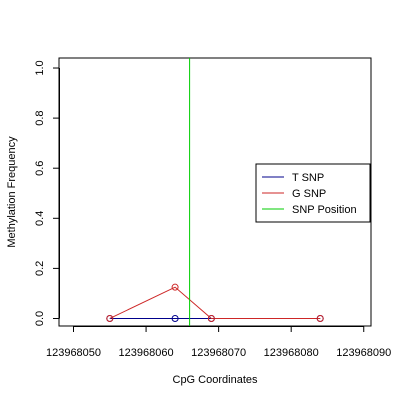 The width and height of the screenshot is (400, 400). Describe the element at coordinates (215, 380) in the screenshot. I see `x-axis-title: CpG Coordinates` at that location.